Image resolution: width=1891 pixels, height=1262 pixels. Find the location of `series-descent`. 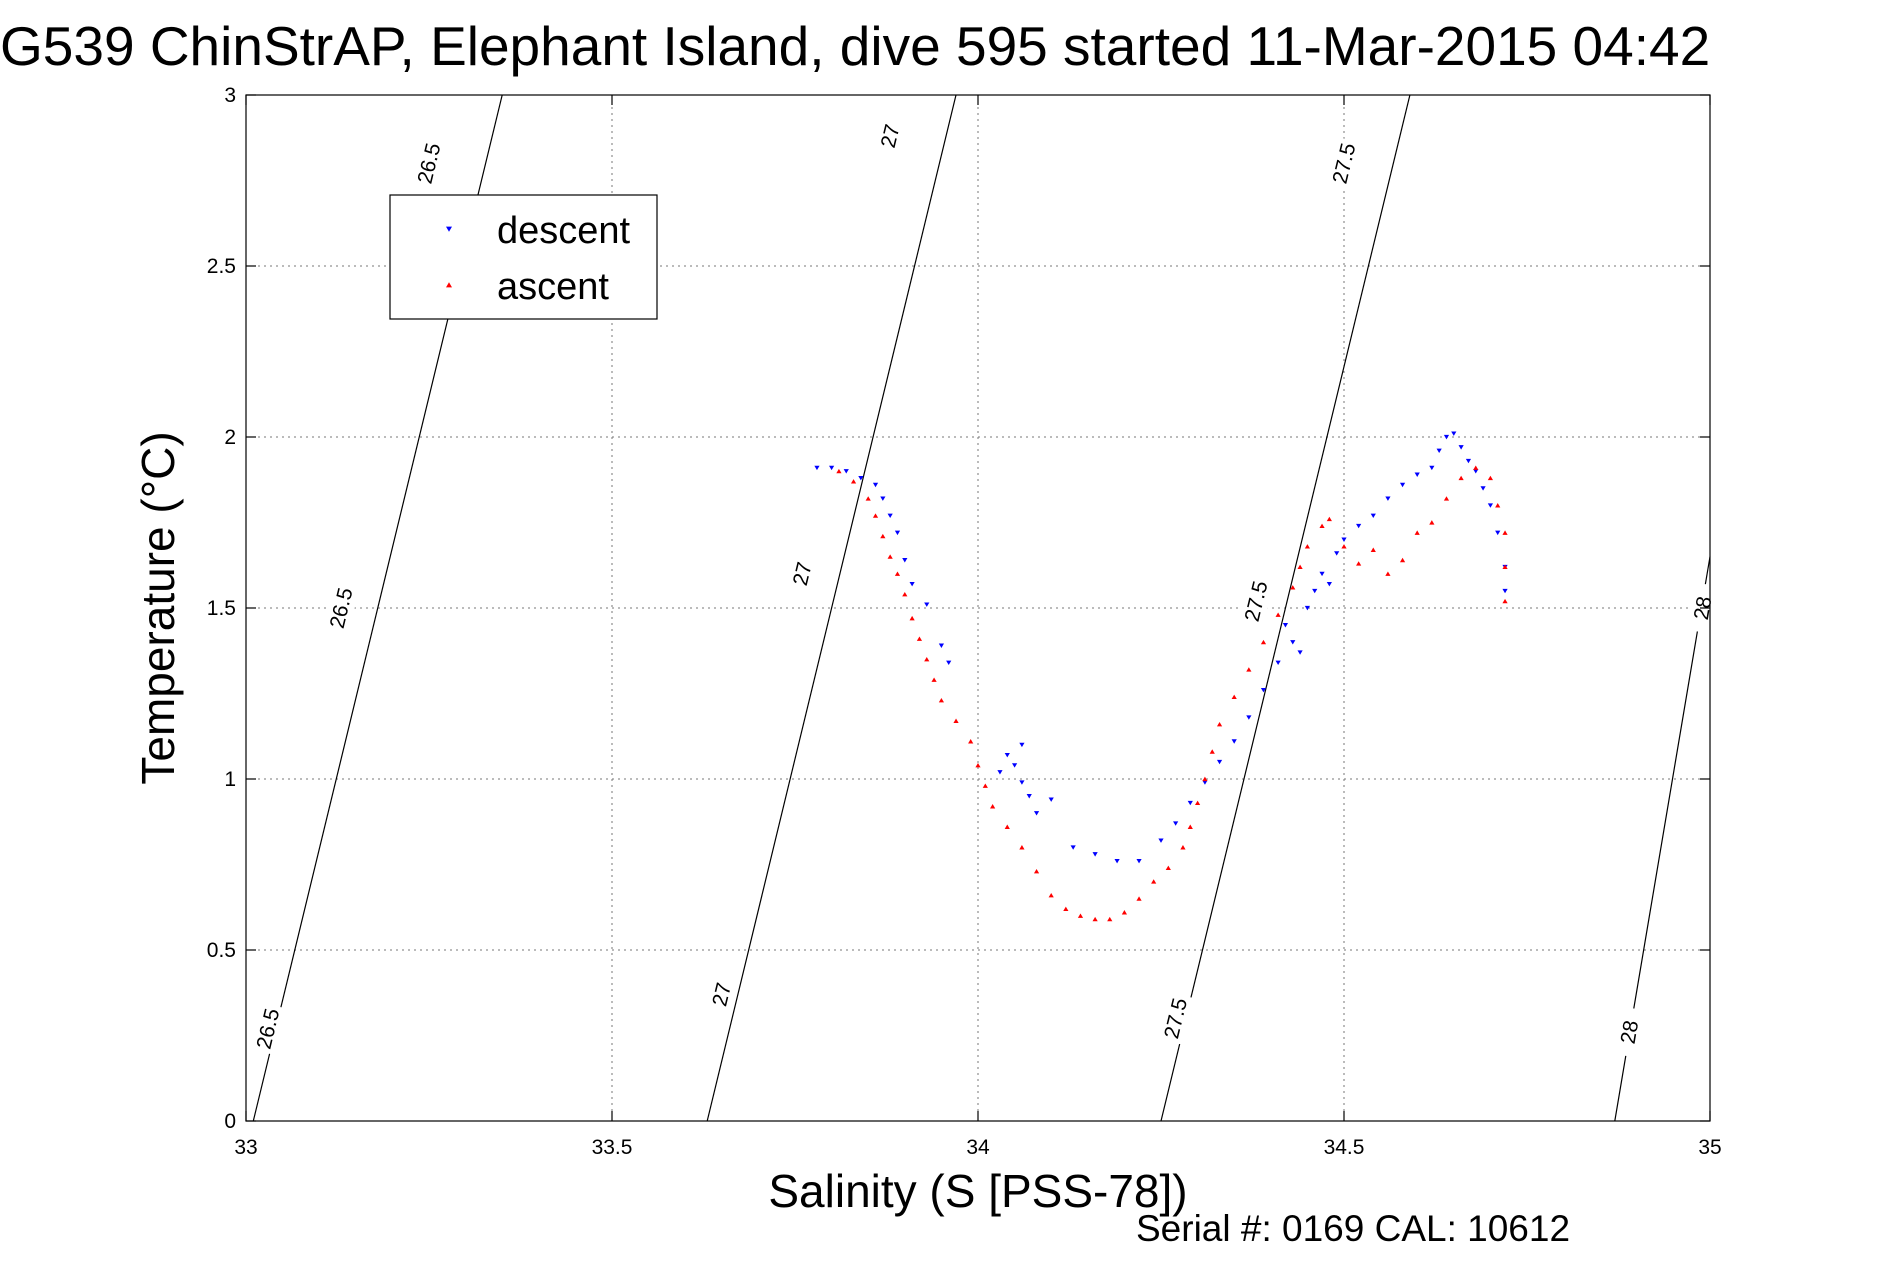

series-descent is located at coordinates (1161, 647).